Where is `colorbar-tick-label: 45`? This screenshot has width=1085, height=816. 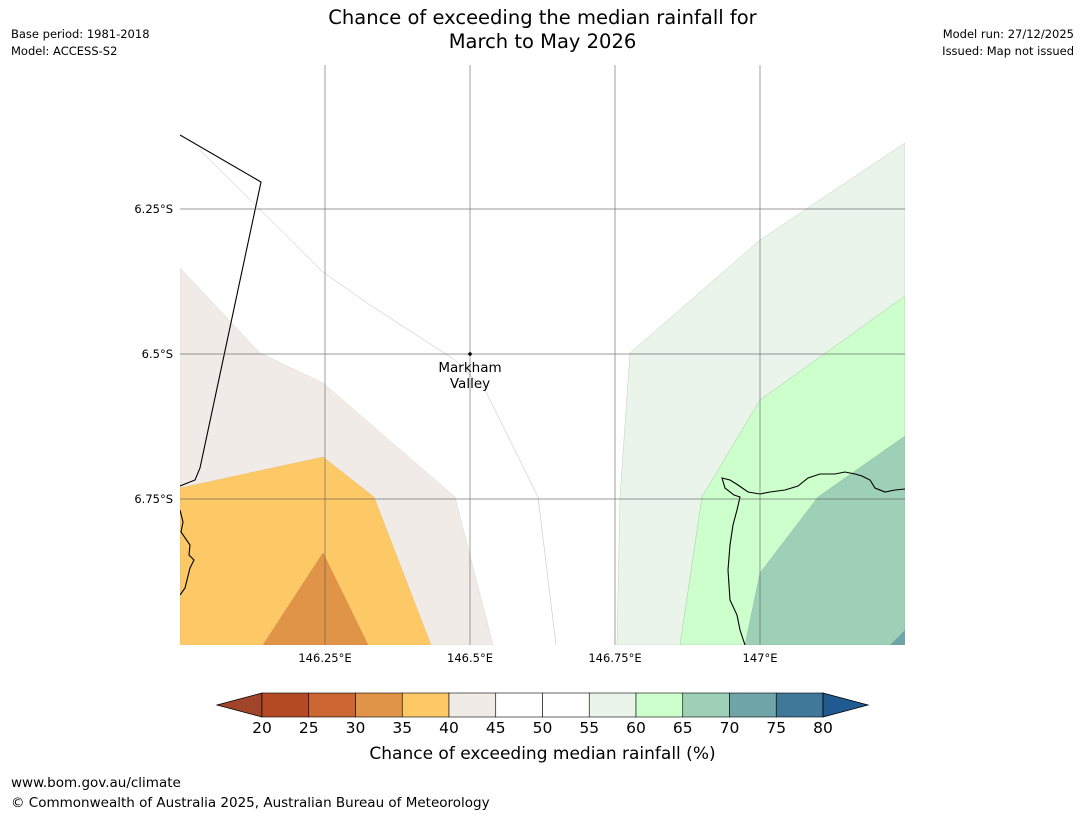 colorbar-tick-label: 45 is located at coordinates (495, 728).